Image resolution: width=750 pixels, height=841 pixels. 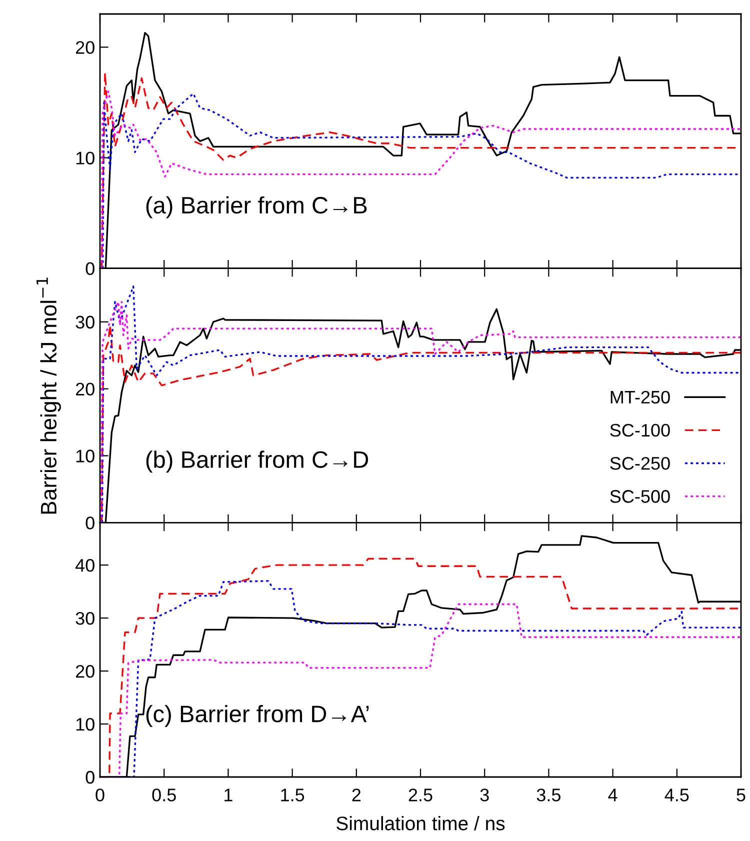 What do you see at coordinates (48, 396) in the screenshot?
I see `y-axis-title: Barrier height / kJ mol$^{−1}$` at bounding box center [48, 396].